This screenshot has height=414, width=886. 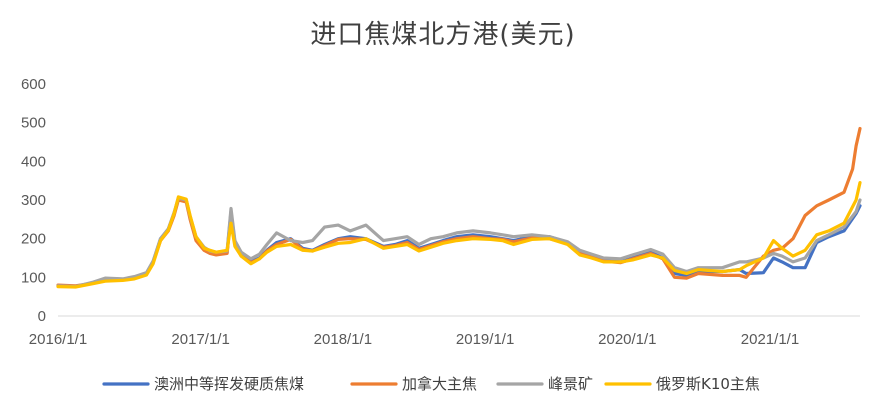 I want to click on legend-label: 峰景矿, so click(x=570, y=384).